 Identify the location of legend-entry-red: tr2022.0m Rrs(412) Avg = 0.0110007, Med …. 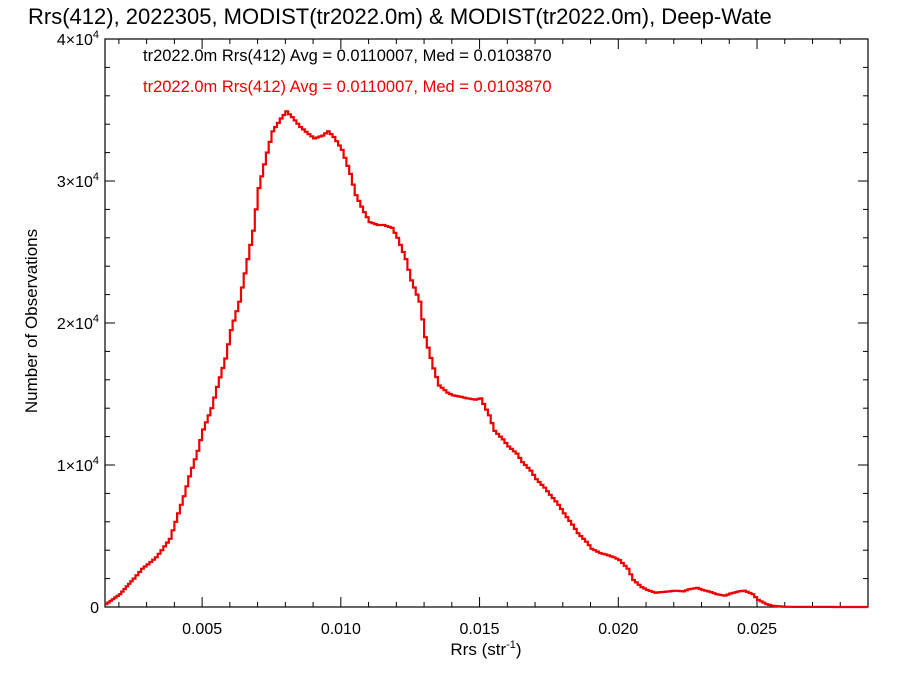
(347, 87).